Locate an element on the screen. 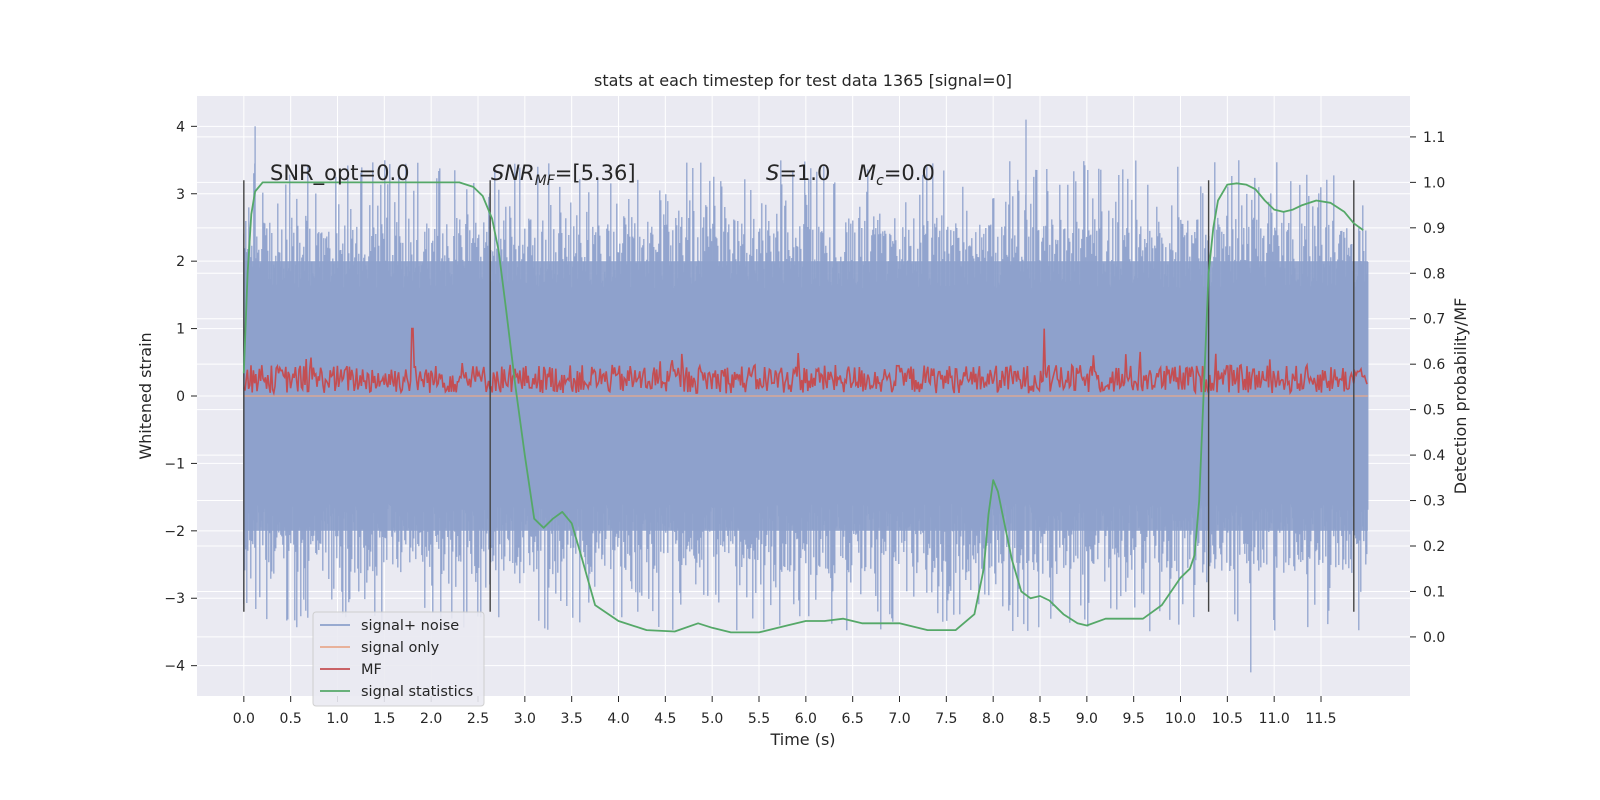  y-left-tick-label-0: 4 is located at coordinates (180, 127).